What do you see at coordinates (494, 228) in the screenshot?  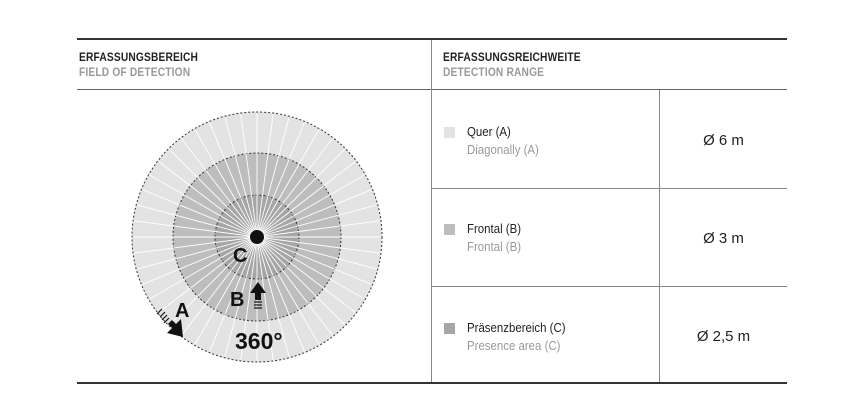 I see `row-label: Frontal (B)` at bounding box center [494, 228].